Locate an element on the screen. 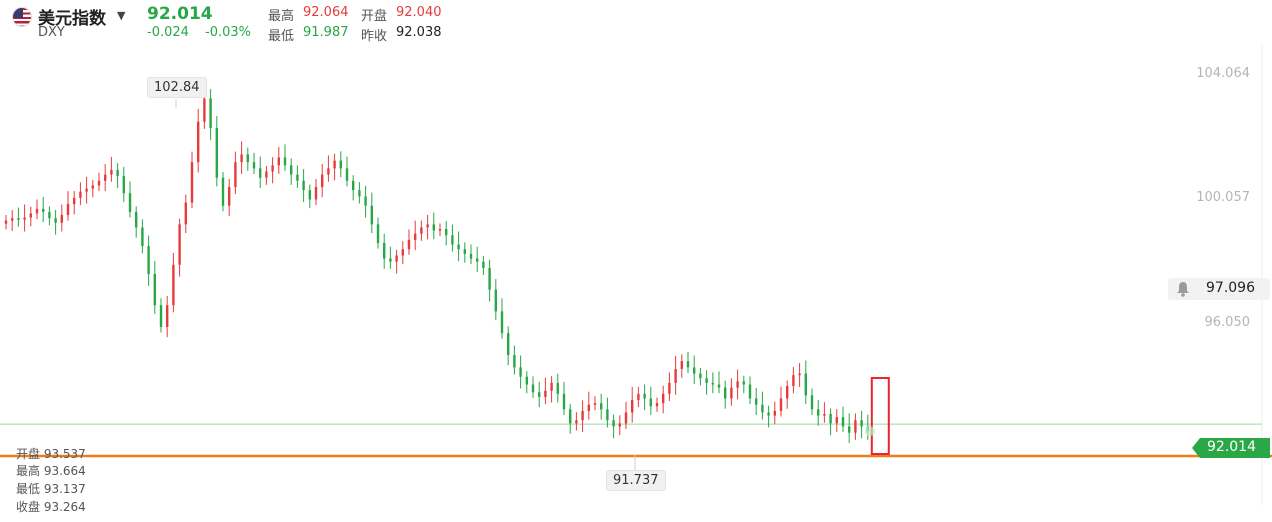  low-value: 91.987 is located at coordinates (326, 32).